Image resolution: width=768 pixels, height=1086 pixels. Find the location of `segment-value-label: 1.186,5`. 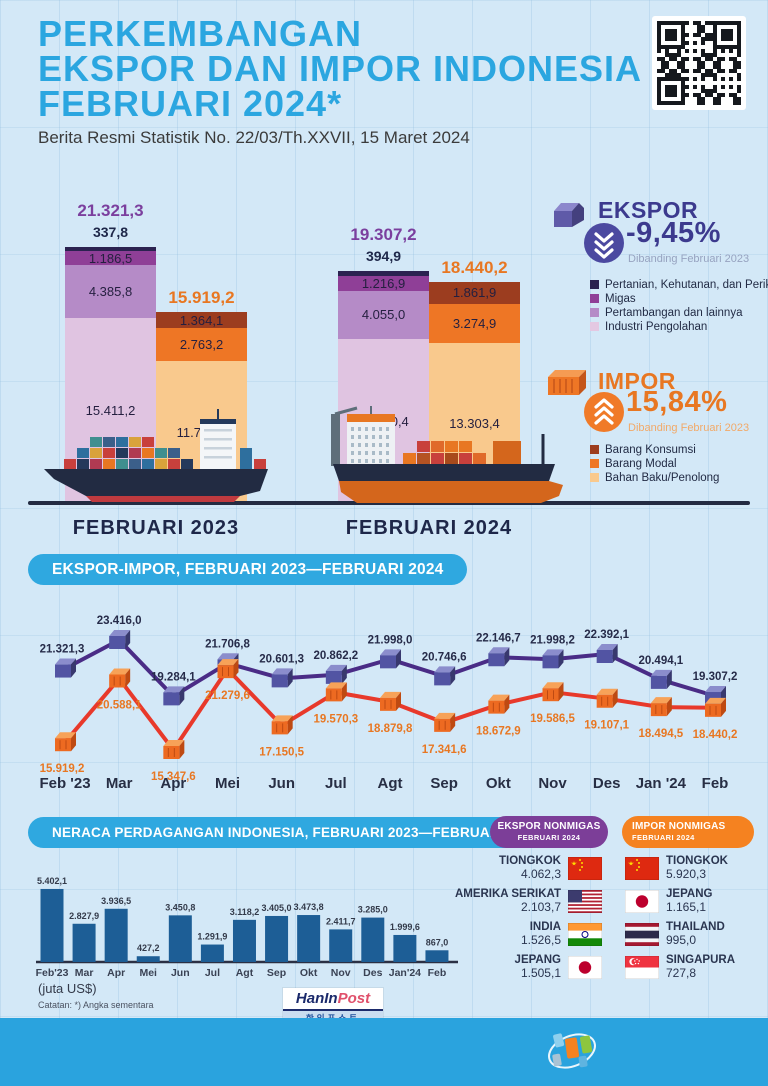

segment-value-label: 1.186,5 is located at coordinates (110, 258).